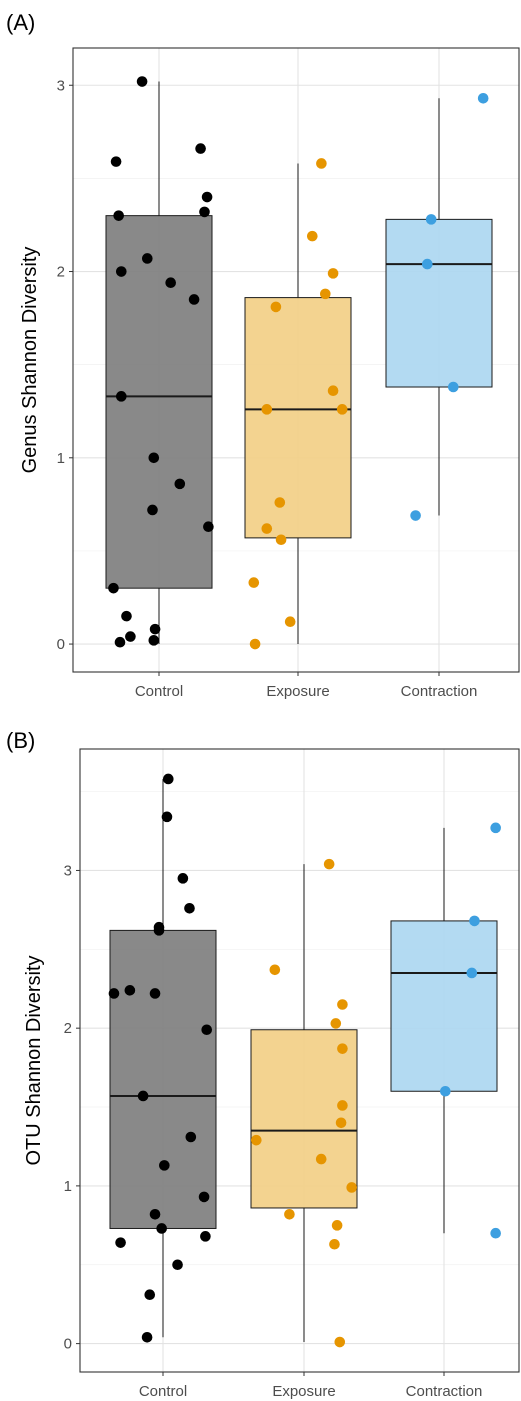 The height and width of the screenshot is (1401, 521). Describe the element at coordinates (21, 22) in the screenshot. I see `panel-label: (A)` at that location.